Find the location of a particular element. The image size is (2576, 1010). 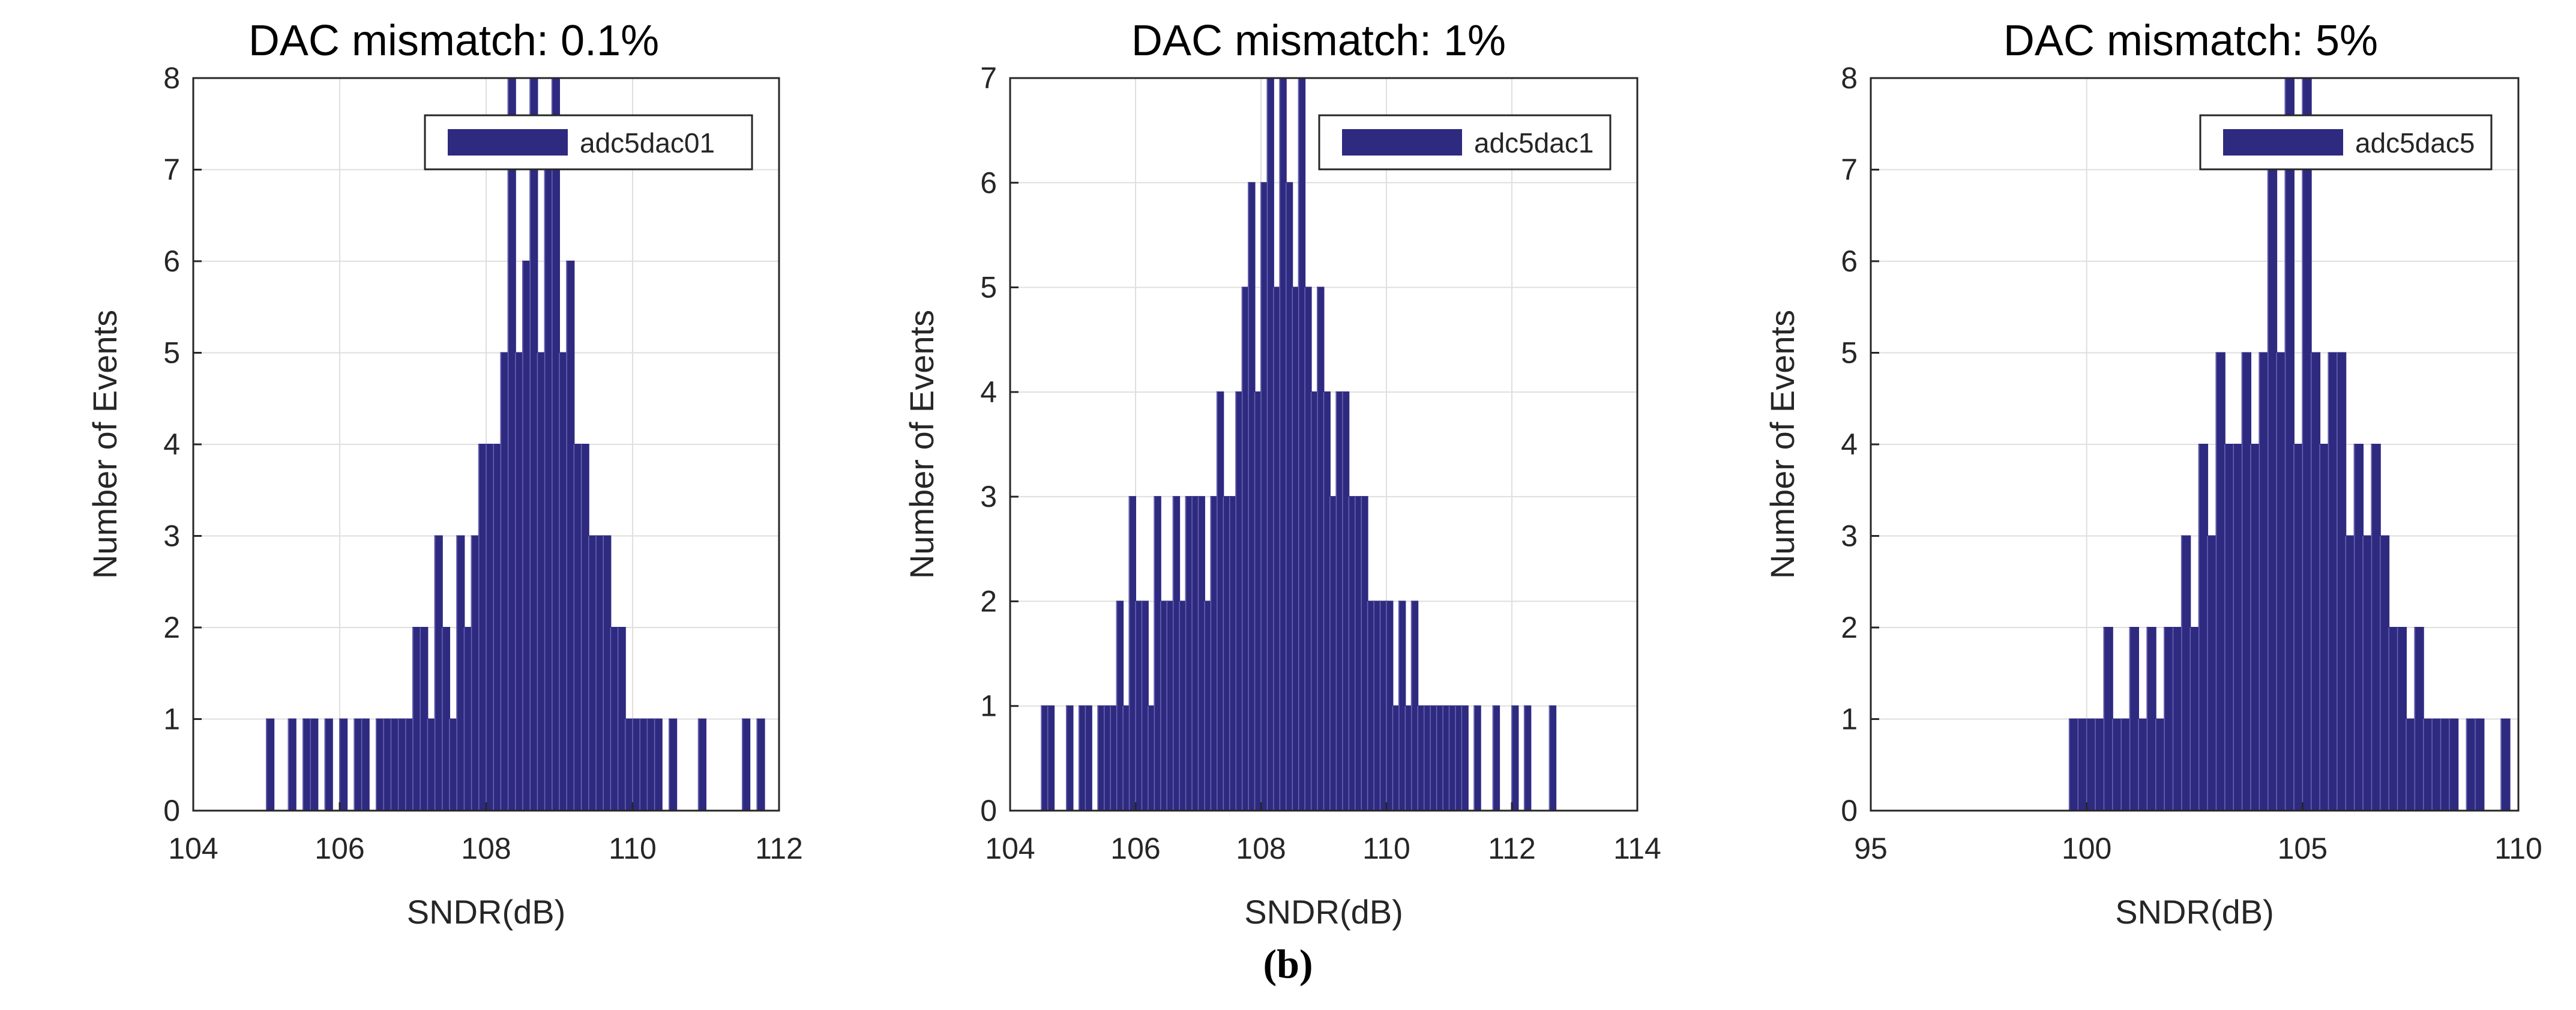

x-axis-label: SNDR(dB) is located at coordinates (2194, 912).